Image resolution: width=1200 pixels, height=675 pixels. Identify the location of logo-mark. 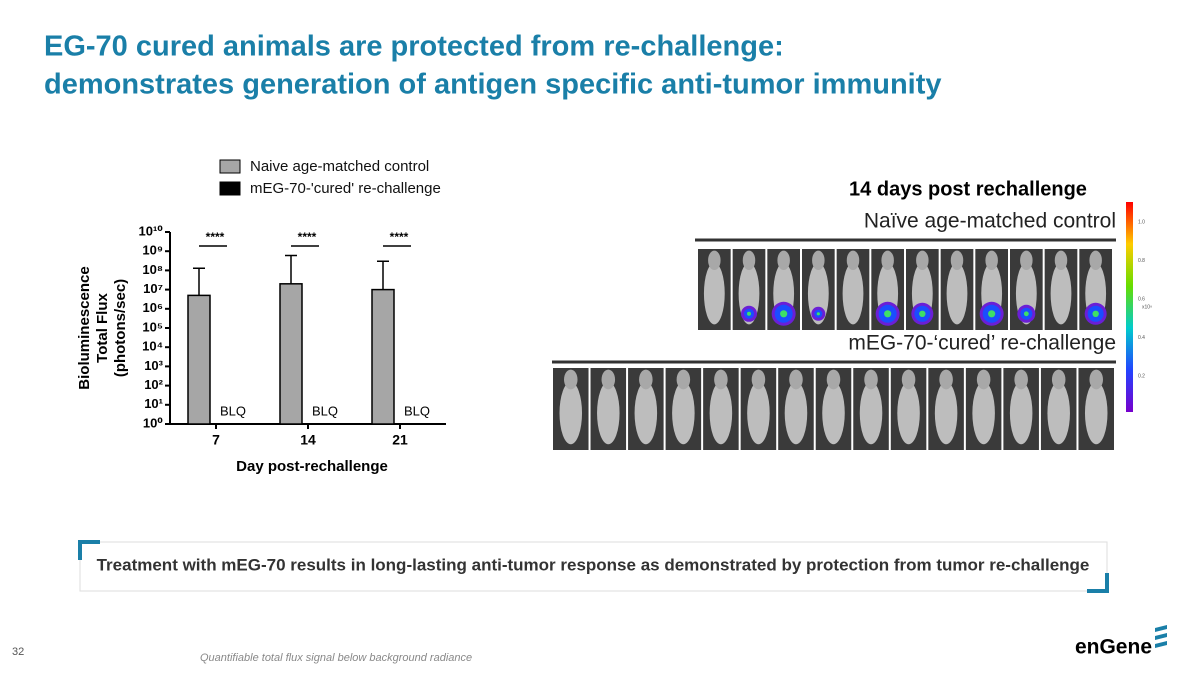
(1161, 636).